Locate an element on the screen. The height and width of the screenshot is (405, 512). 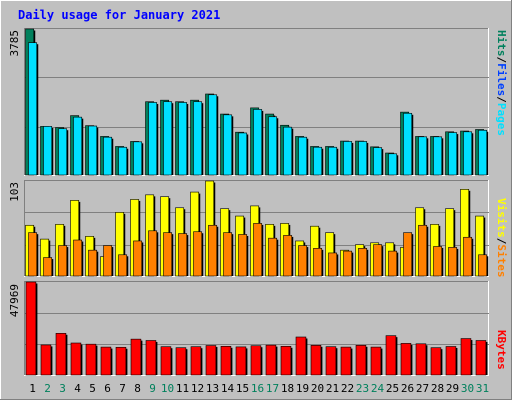
legend-sep-3: / is located at coordinates (501, 241).